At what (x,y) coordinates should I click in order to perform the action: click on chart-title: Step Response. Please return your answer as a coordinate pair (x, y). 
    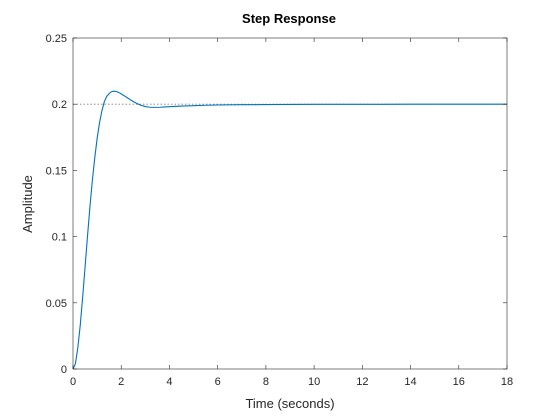
    Looking at the image, I should click on (289, 18).